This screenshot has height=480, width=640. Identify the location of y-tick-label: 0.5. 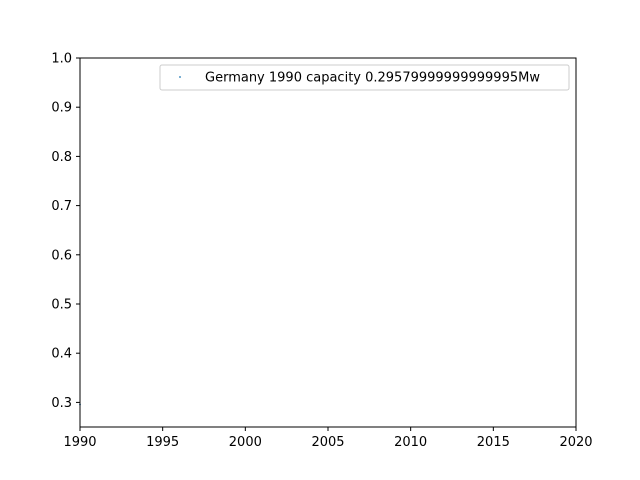
(61, 305).